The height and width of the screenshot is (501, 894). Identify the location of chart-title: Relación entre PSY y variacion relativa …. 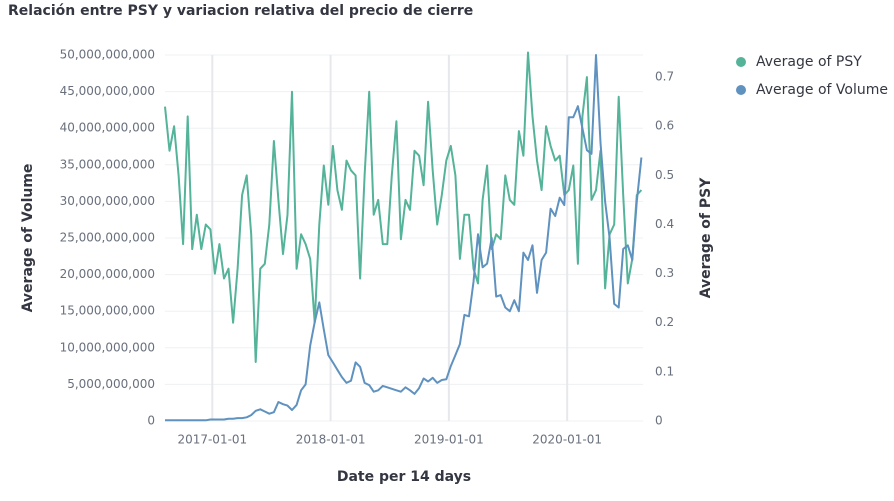
(240, 11).